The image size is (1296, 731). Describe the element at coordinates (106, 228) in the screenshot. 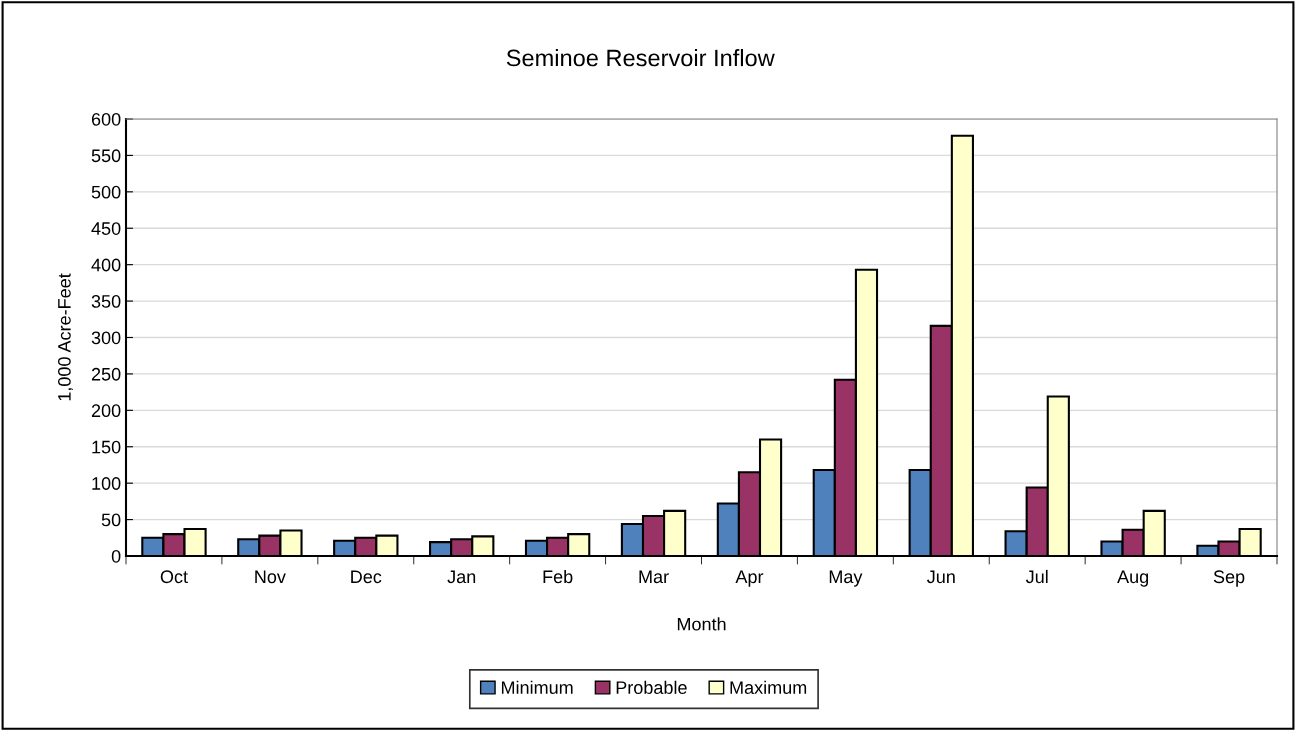

I see `y-tick-label: 450` at that location.